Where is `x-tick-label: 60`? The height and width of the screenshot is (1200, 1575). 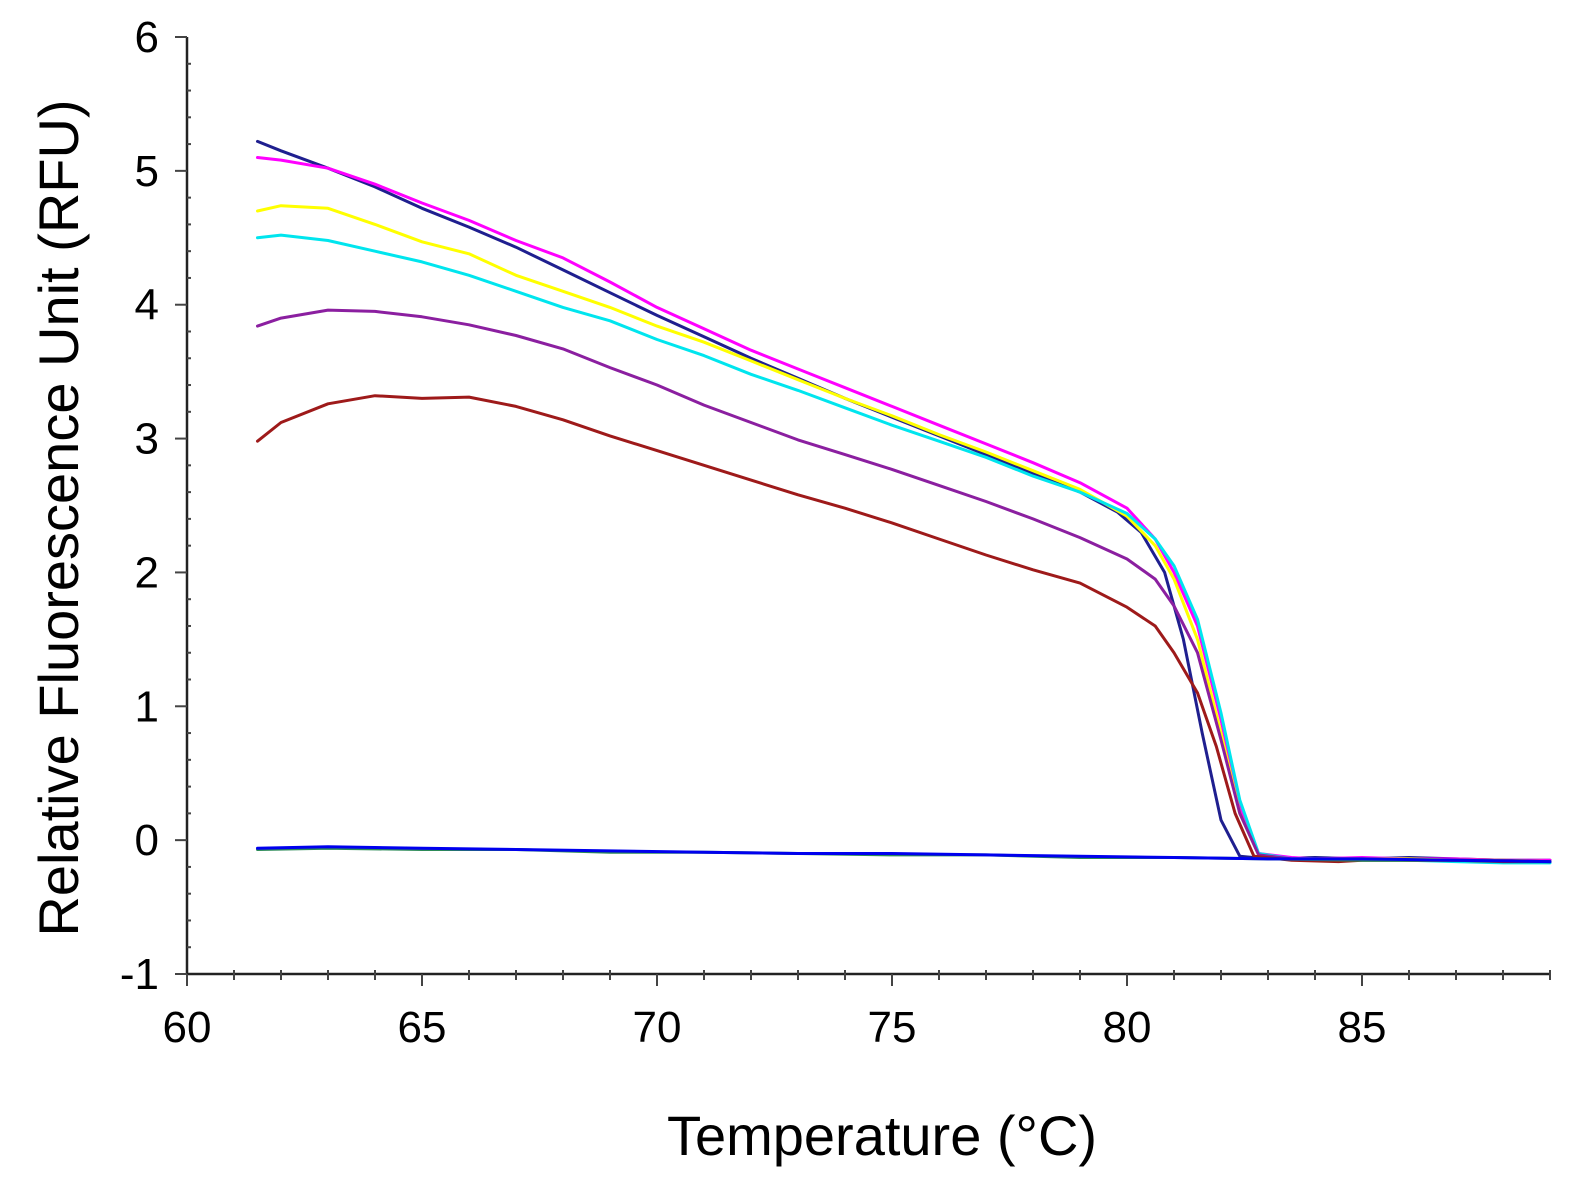 x-tick-label: 60 is located at coordinates (187, 1027).